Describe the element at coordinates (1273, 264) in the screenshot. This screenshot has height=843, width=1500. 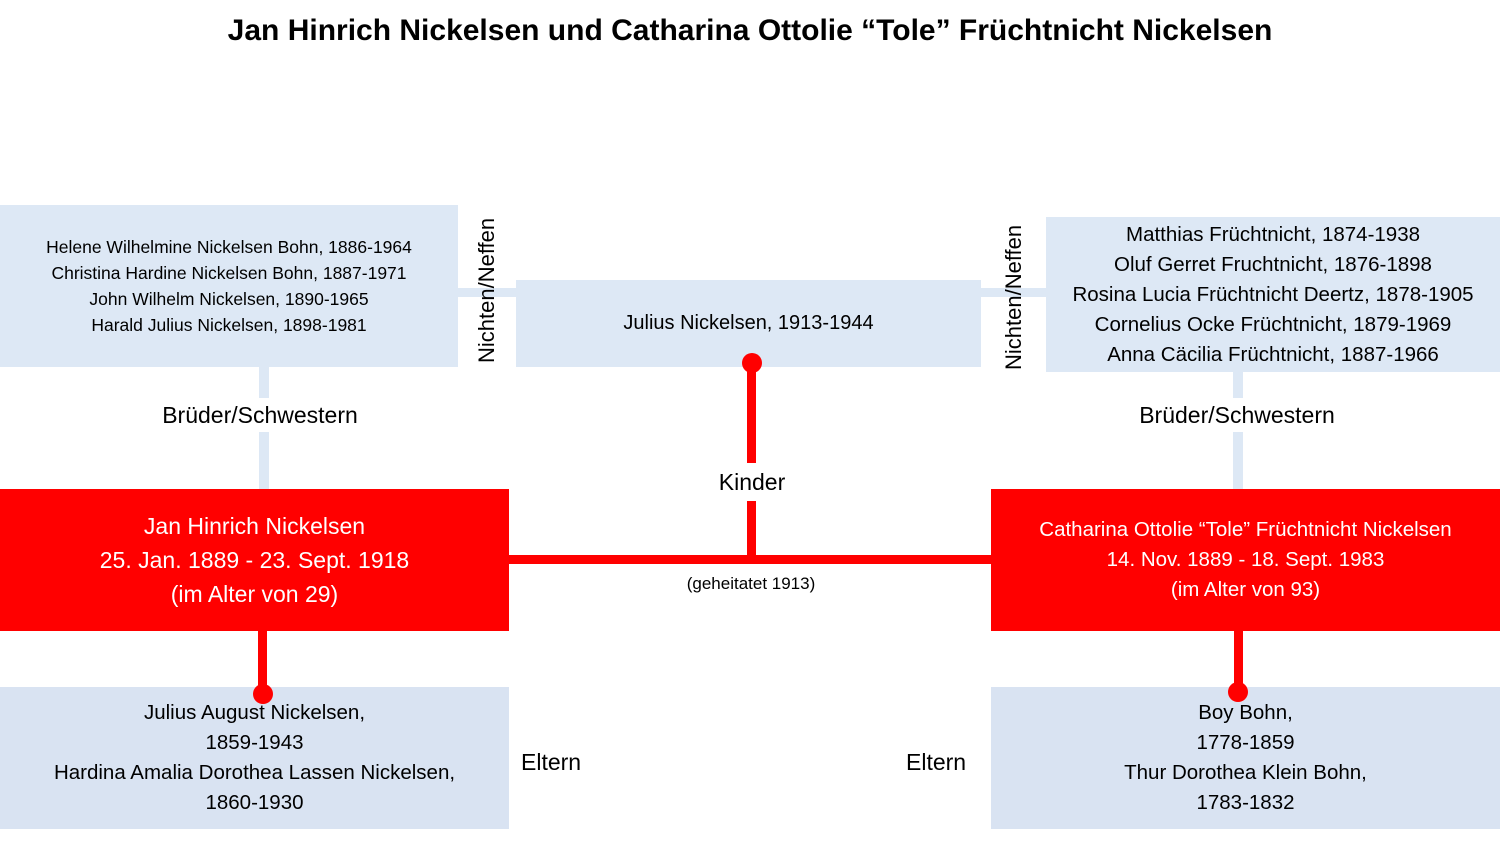
I see `right-sibling: Oluf Gerret Fruchtnicht, 1876-1898` at that location.